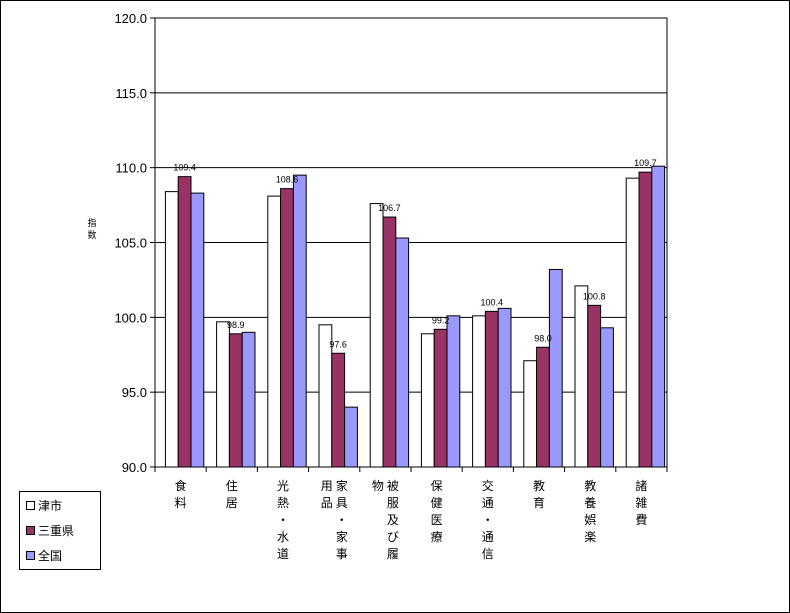 The image size is (790, 613). I want to click on x-category-label-char: 服, so click(393, 503).